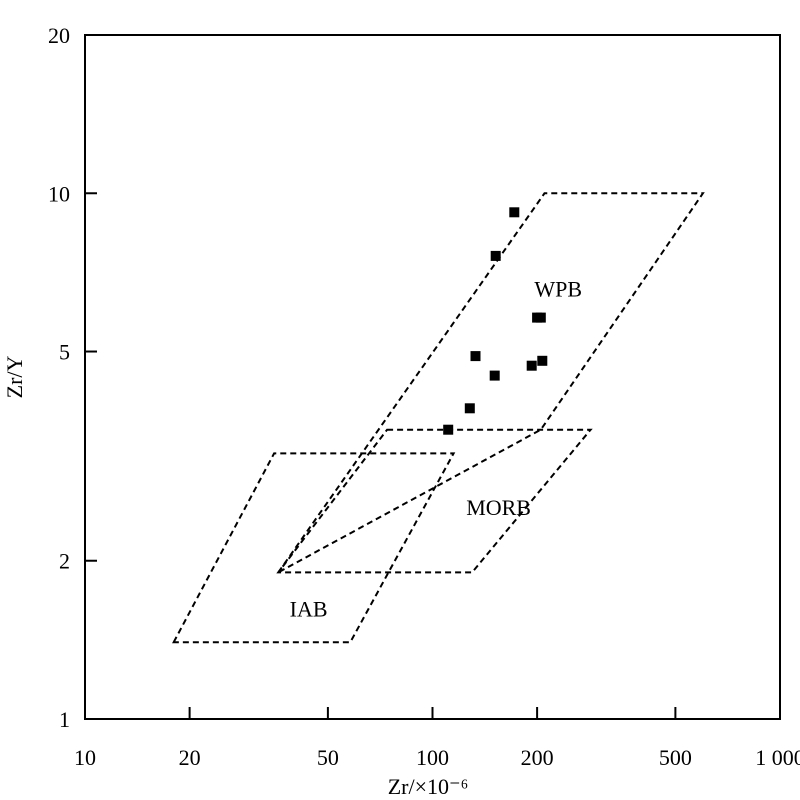 The image size is (800, 800). I want to click on y-axis-ticks: 1 2 5 10 20, so click(72, 377).